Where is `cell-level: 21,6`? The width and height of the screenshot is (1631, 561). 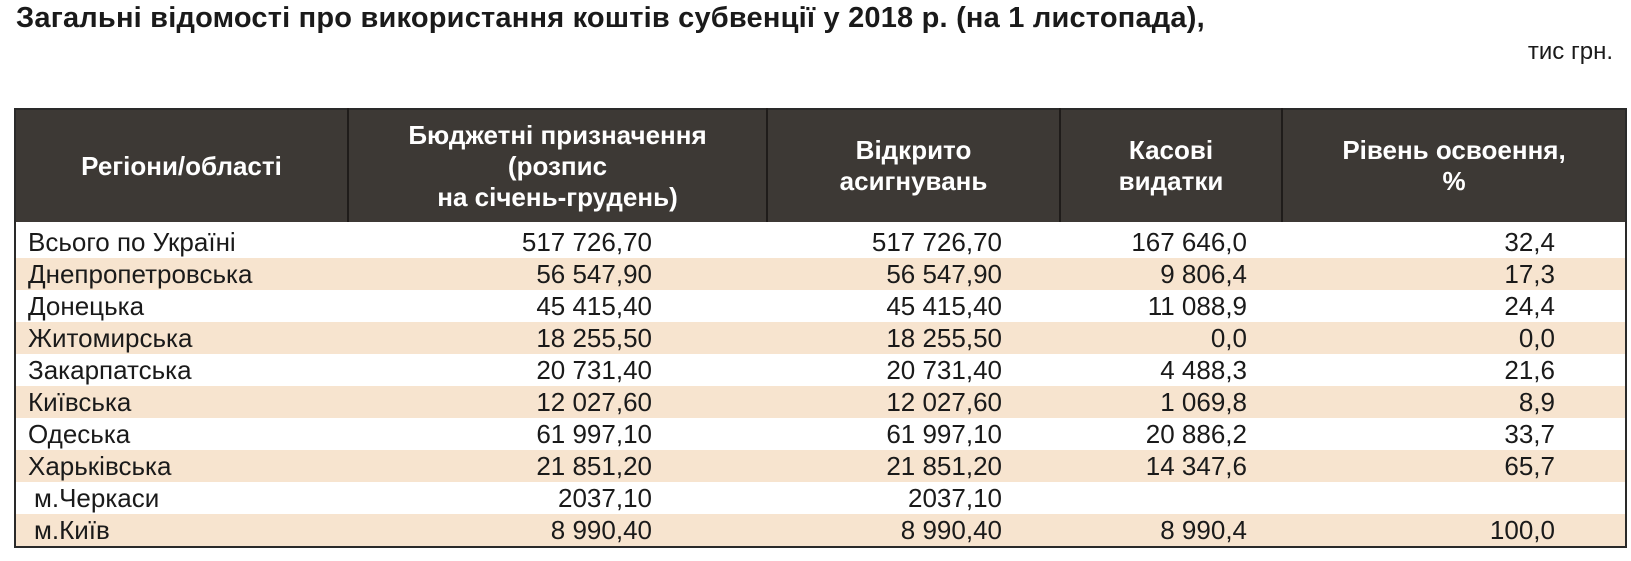
cell-level: 21,6 is located at coordinates (1454, 370).